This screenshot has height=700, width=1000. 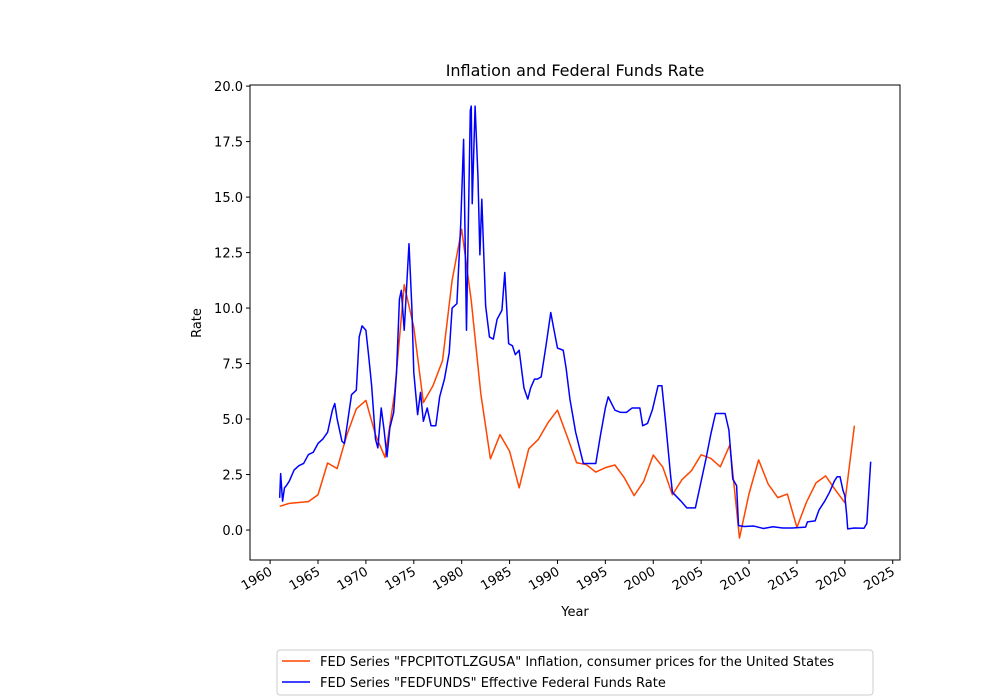 What do you see at coordinates (228, 198) in the screenshot?
I see `y-tick-label: 15.0` at bounding box center [228, 198].